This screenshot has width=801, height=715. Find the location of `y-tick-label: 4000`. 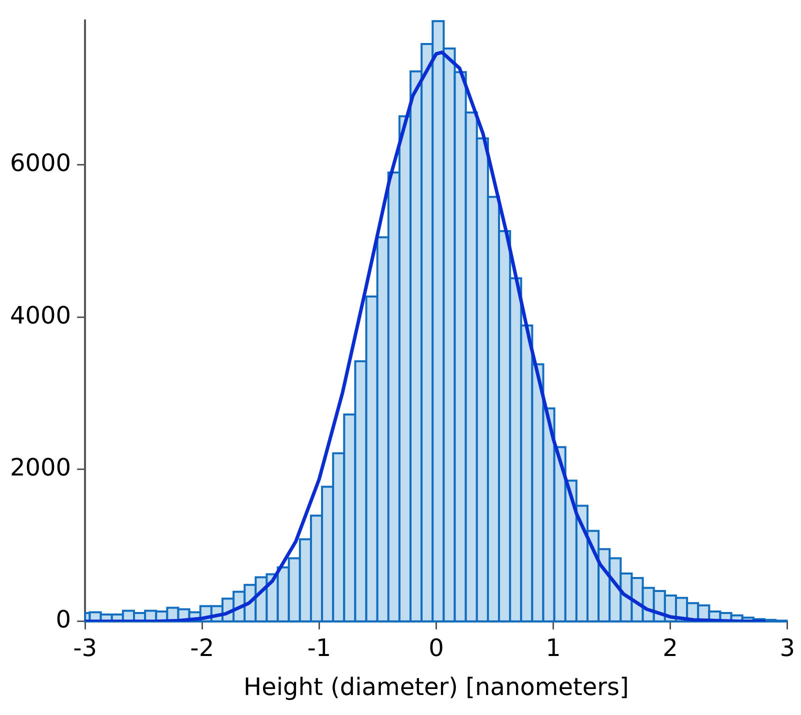

y-tick-label: 4000 is located at coordinates (41, 315).